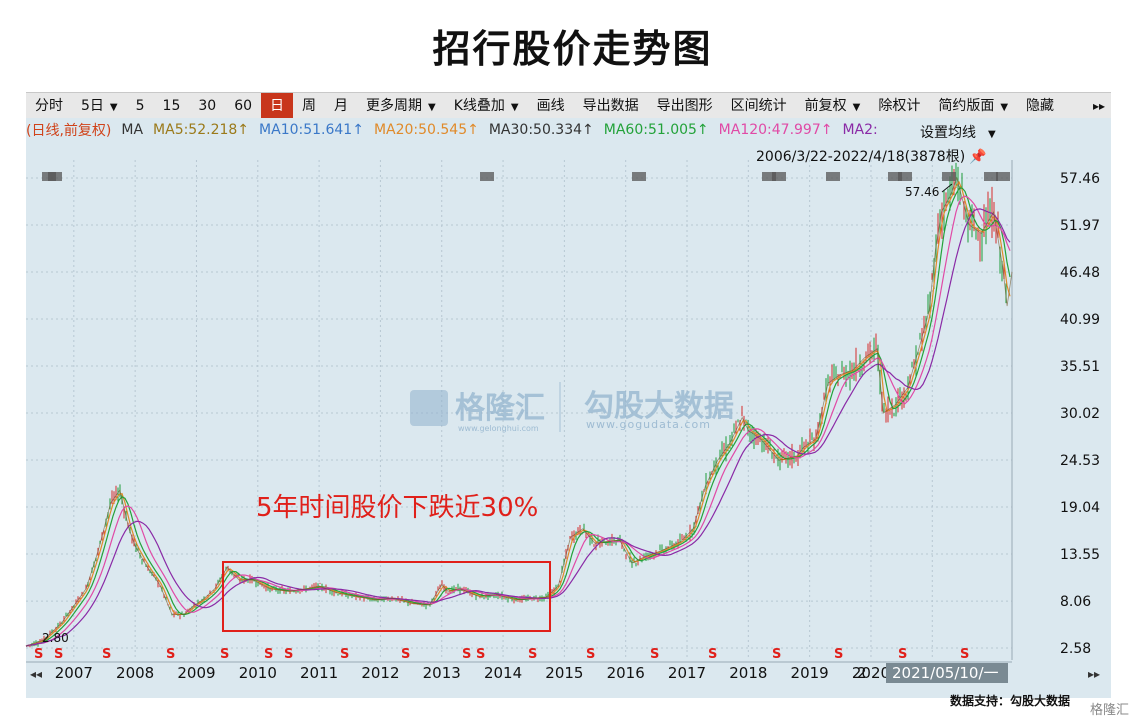 This screenshot has height=720, width=1145. I want to click on double-chevron-right-icon: ▸▸, so click(1098, 106).